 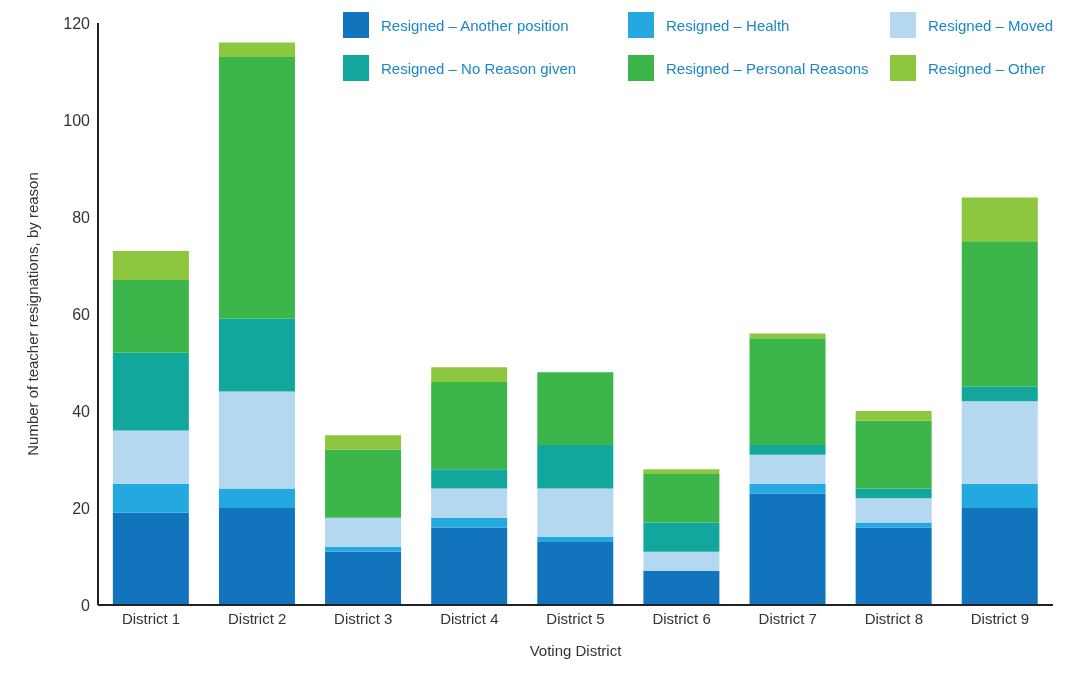 I want to click on legend-label: Resigned – Another position, so click(x=475, y=25).